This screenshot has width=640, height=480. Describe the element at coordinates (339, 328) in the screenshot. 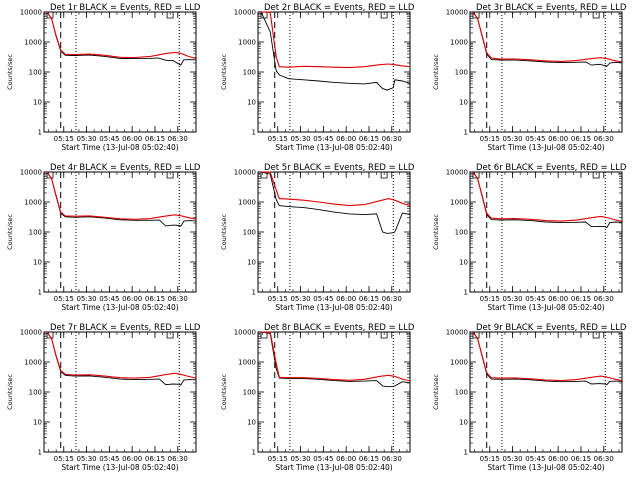

I see `chart-title: Det 8r BLACK = Events, RED = LLD` at that location.